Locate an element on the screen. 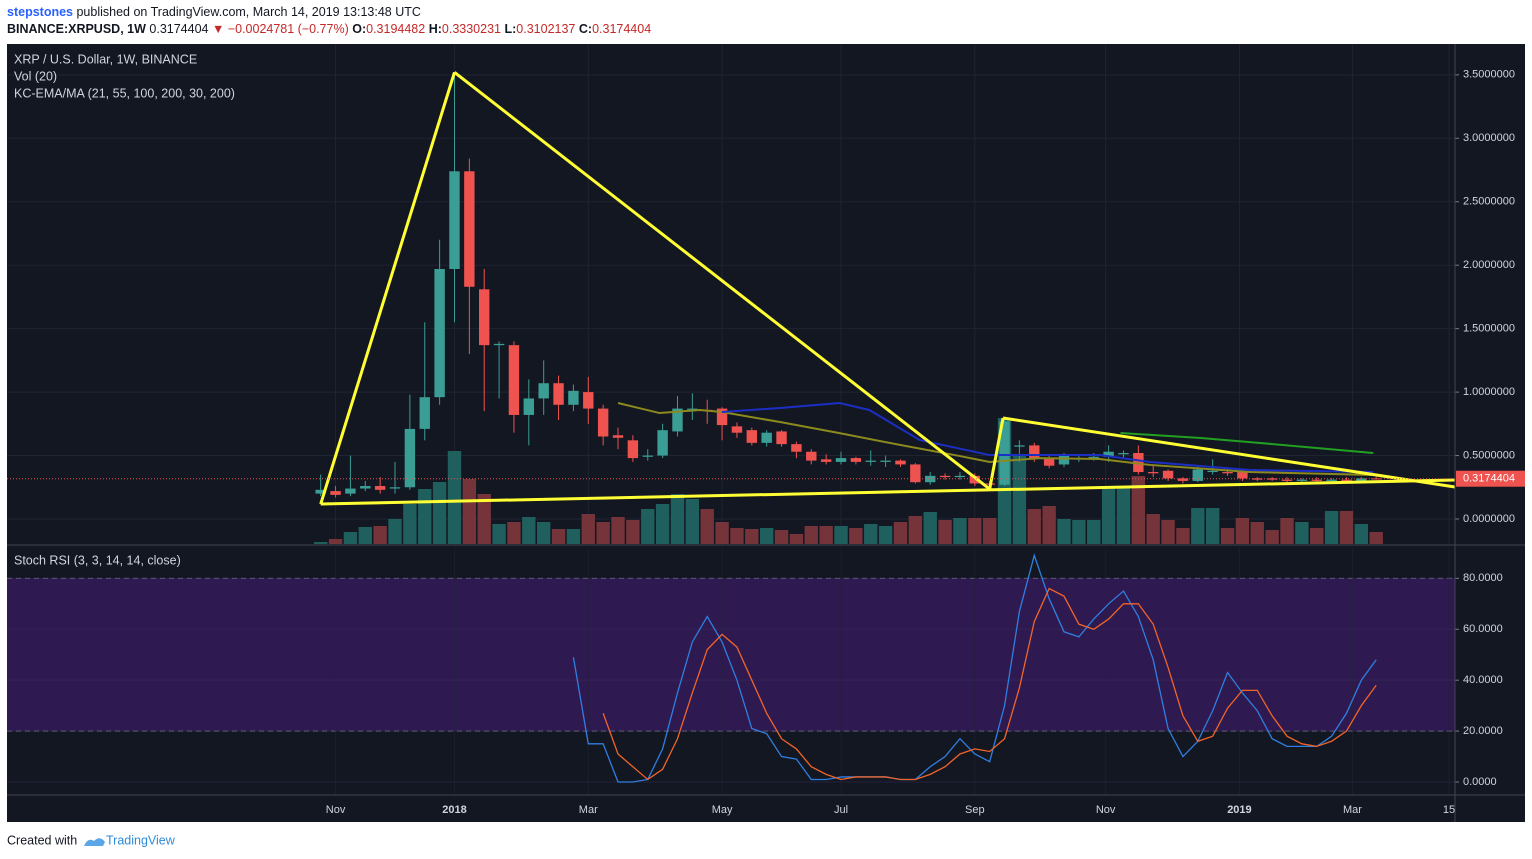 The width and height of the screenshot is (1532, 859). moving-average is located at coordinates (1247, 443).